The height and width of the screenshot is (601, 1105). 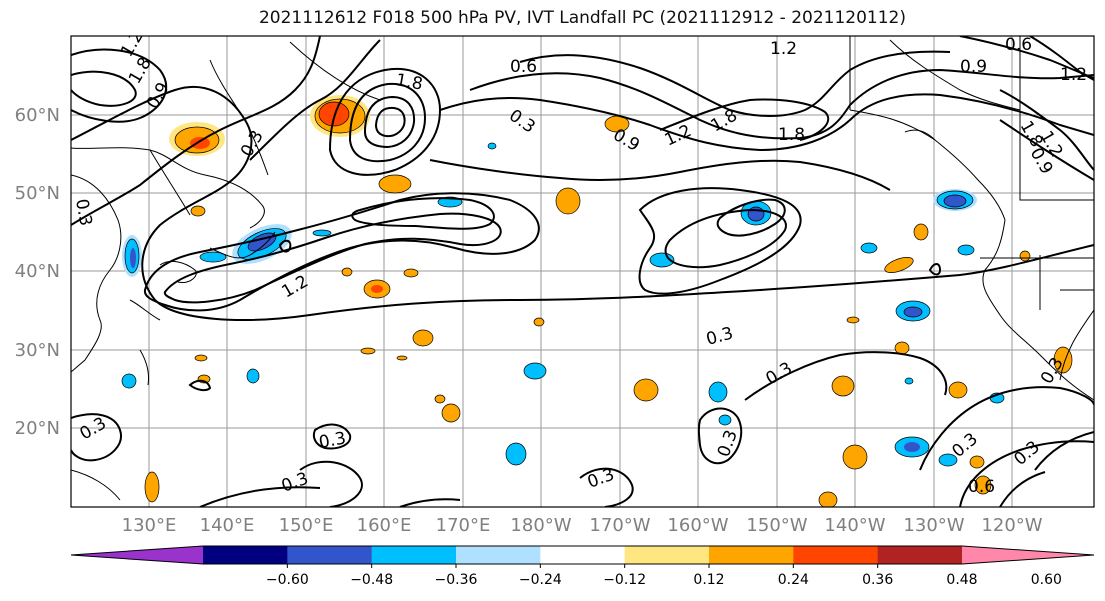 I want to click on lon-label: 140°E, so click(x=227, y=525).